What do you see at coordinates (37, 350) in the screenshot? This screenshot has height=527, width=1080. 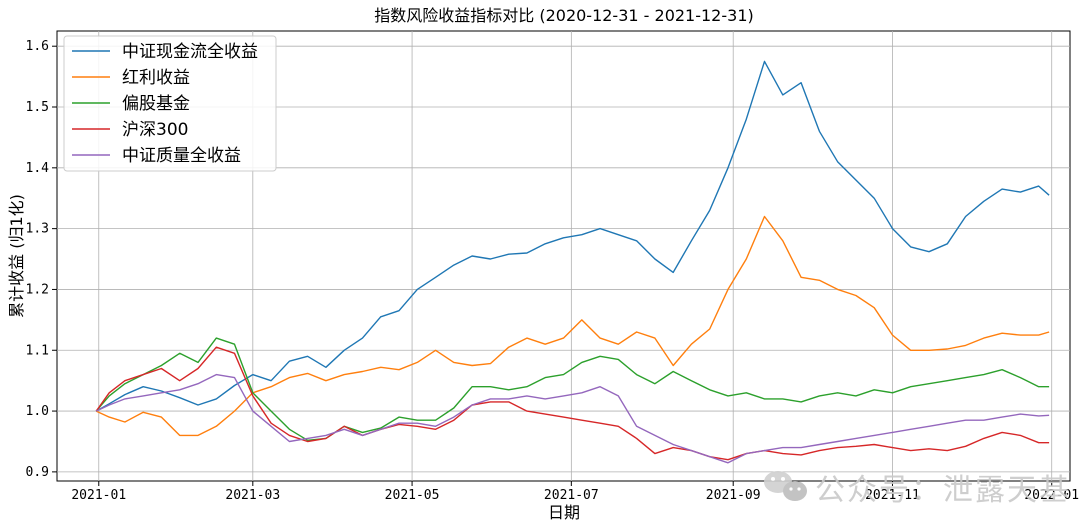 I see `y-tick-label: 1.1` at bounding box center [37, 350].